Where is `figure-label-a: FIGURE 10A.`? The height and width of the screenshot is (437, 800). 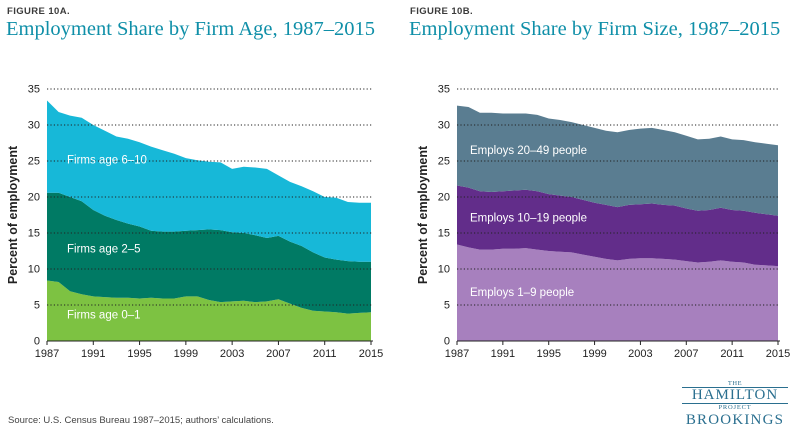
figure-label-a: FIGURE 10A. is located at coordinates (38, 11).